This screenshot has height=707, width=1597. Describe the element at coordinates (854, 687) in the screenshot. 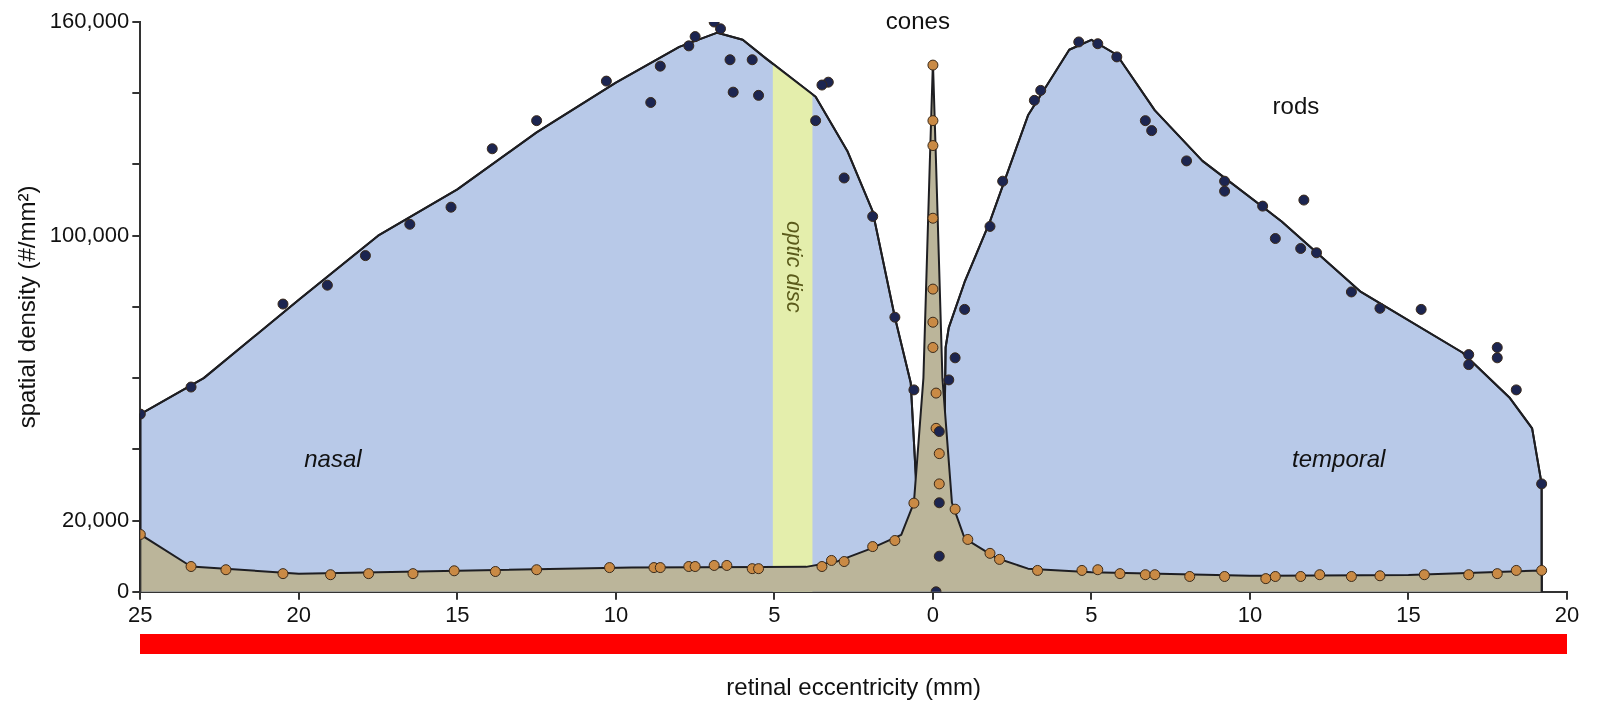

I see `x-axis-title: retinal eccentricity (mm)` at that location.